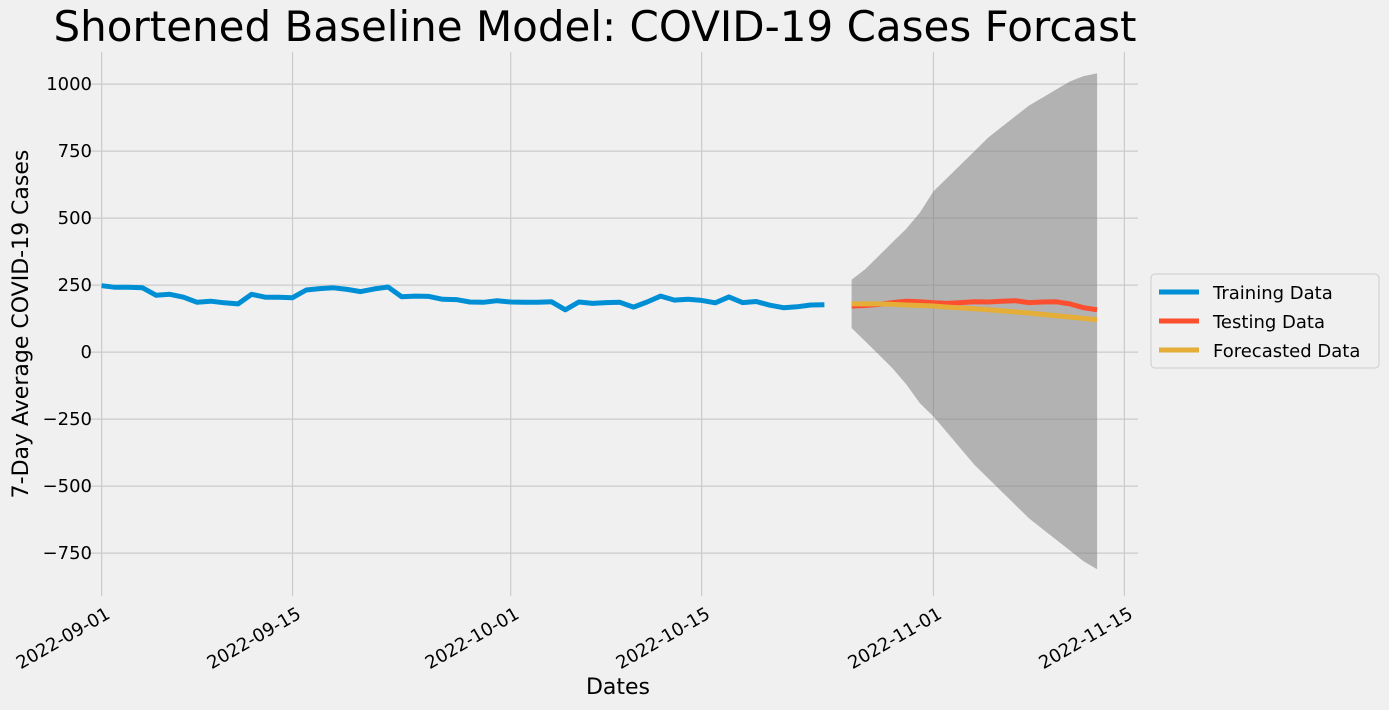 The height and width of the screenshot is (710, 1389). I want to click on training-data-line, so click(463, 298).